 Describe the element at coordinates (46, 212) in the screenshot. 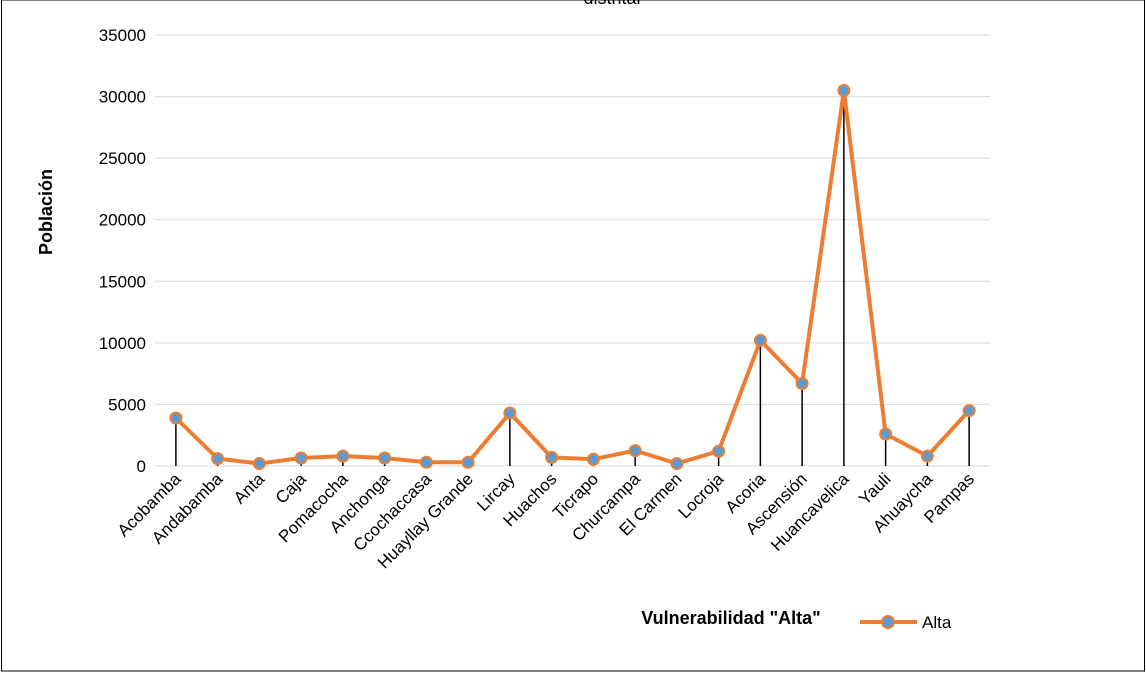

I see `y-axis-title: Población` at that location.